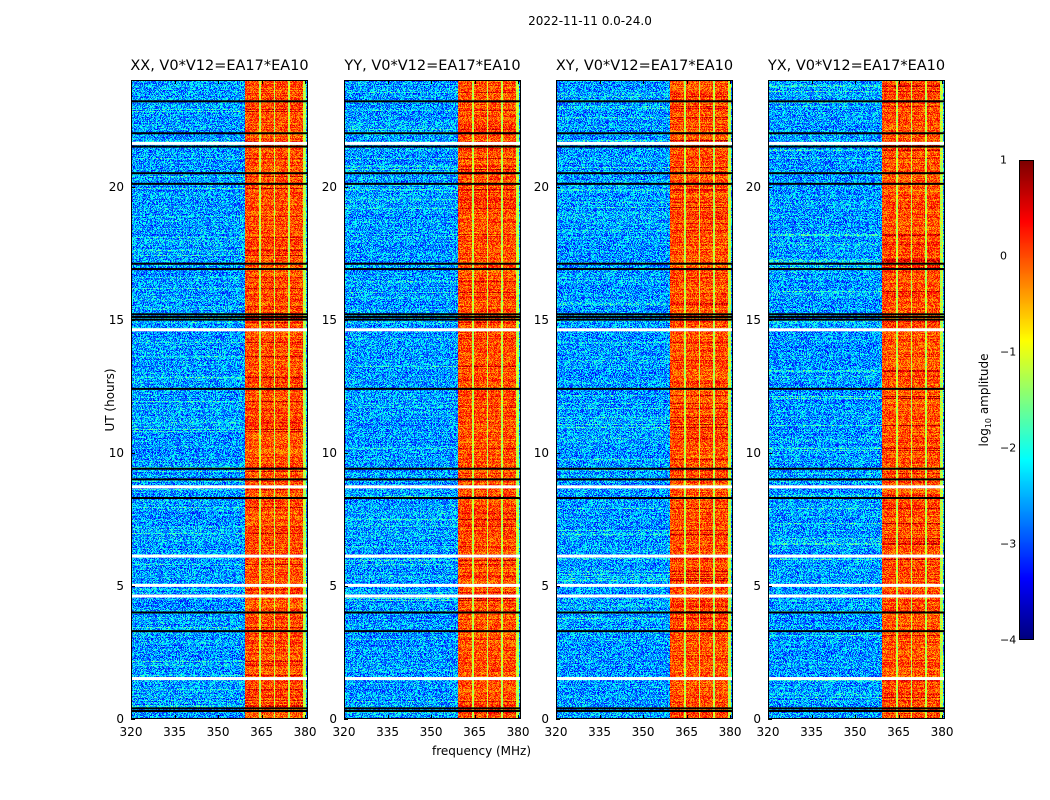  Describe the element at coordinates (590, 21) in the screenshot. I see `figure-title: 2022-11-11 0.0-24.0` at that location.